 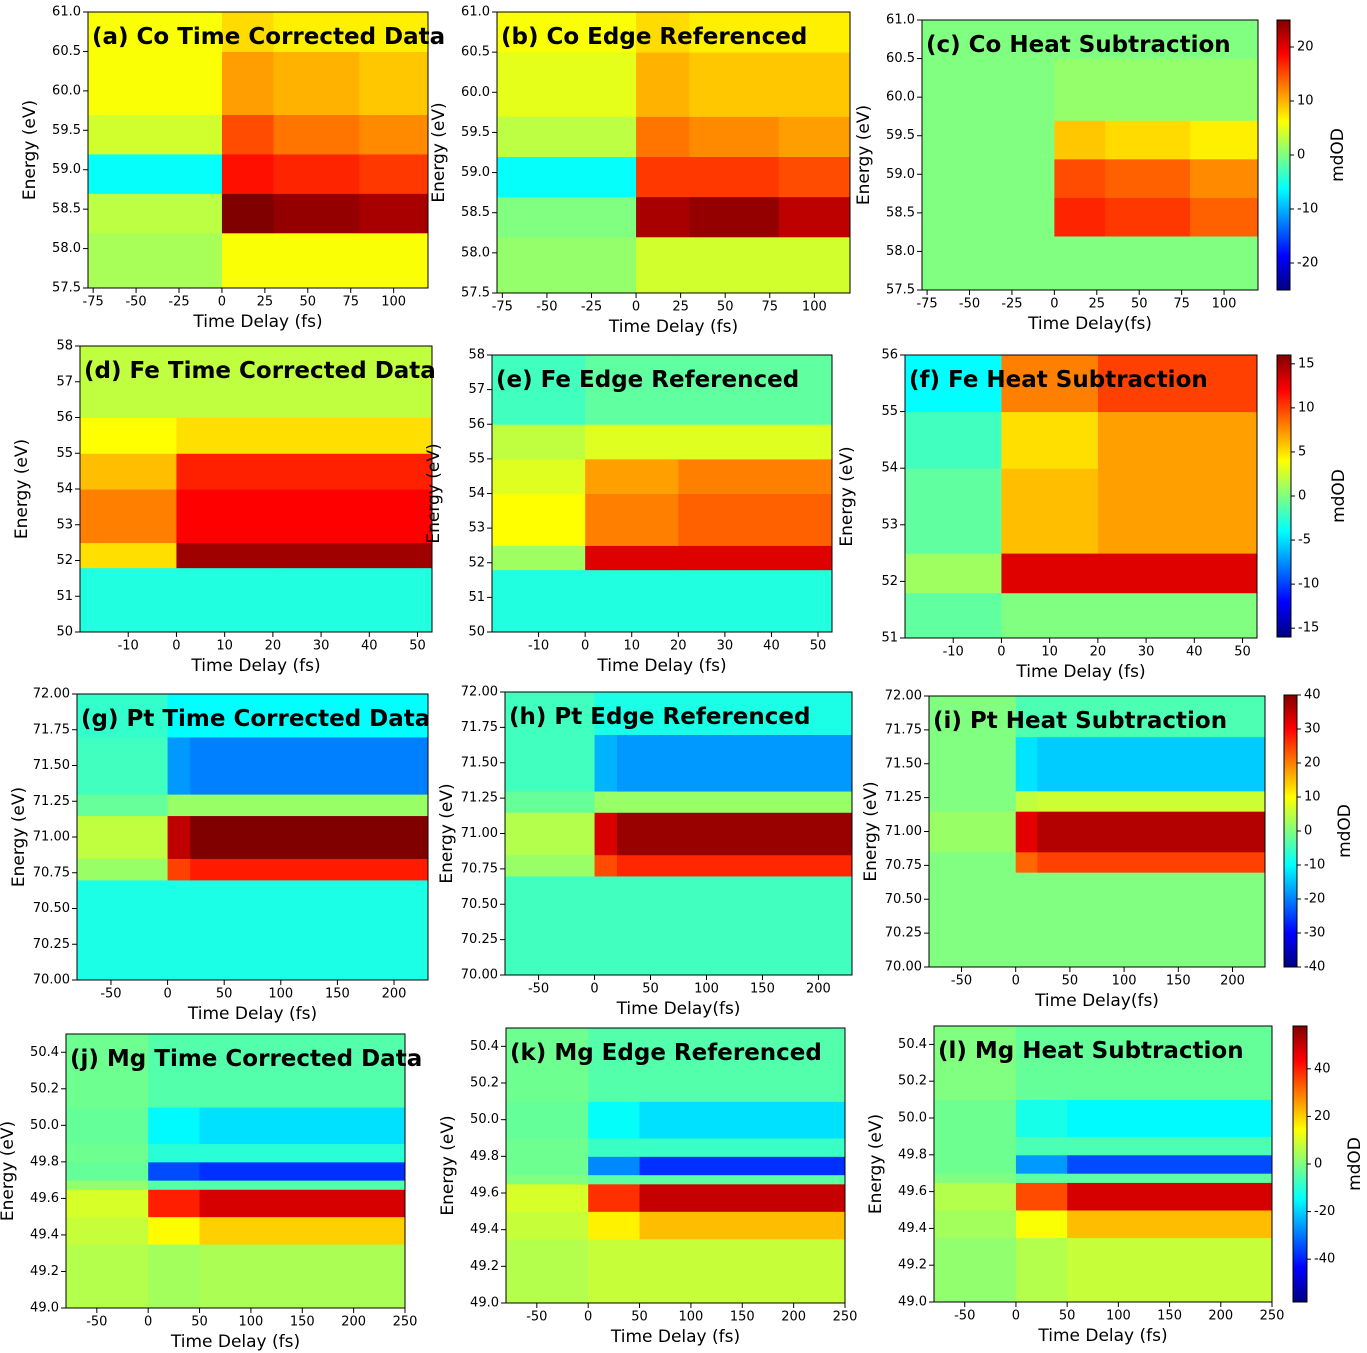 What do you see at coordinates (845, 1317) in the screenshot?
I see `x-tick-label: 250` at bounding box center [845, 1317].